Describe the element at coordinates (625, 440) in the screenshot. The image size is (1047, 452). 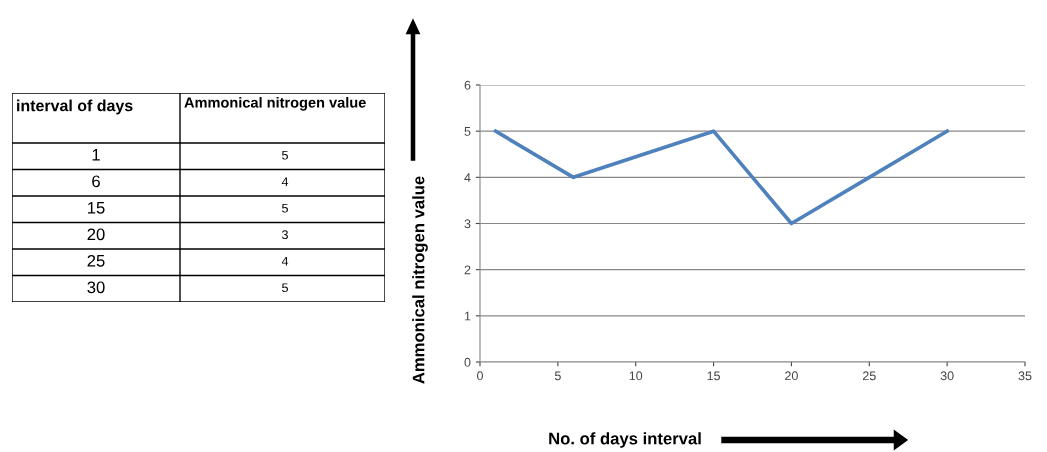
I see `x-axis-title: No. of days interval` at that location.